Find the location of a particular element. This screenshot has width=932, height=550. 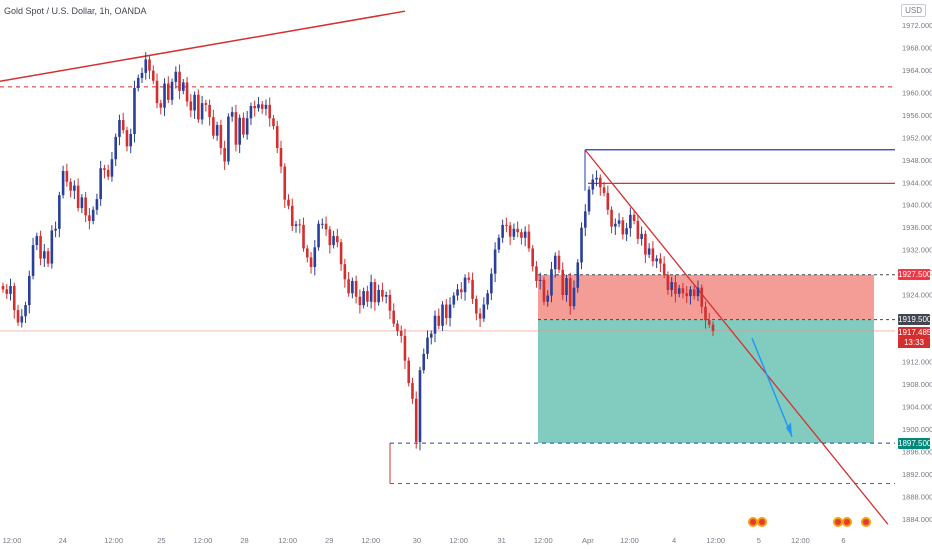

x-tick-label: 28 is located at coordinates (244, 540).